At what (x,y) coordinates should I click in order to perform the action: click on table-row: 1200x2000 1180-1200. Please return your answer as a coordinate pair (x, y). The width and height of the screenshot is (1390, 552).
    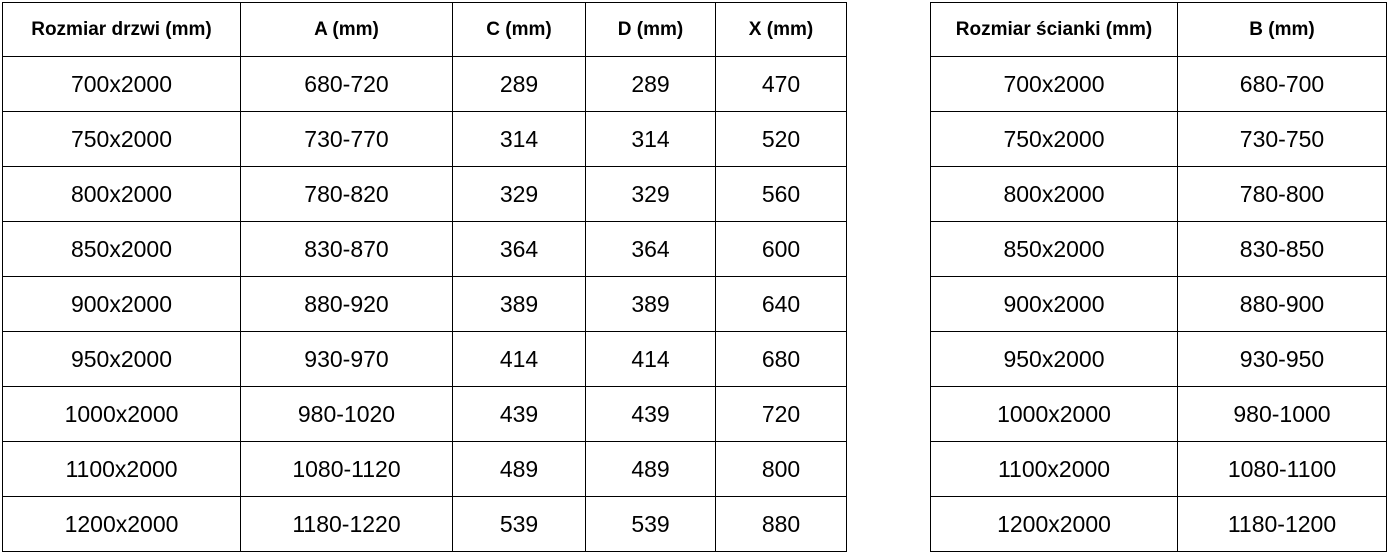
    Looking at the image, I should click on (1158, 524).